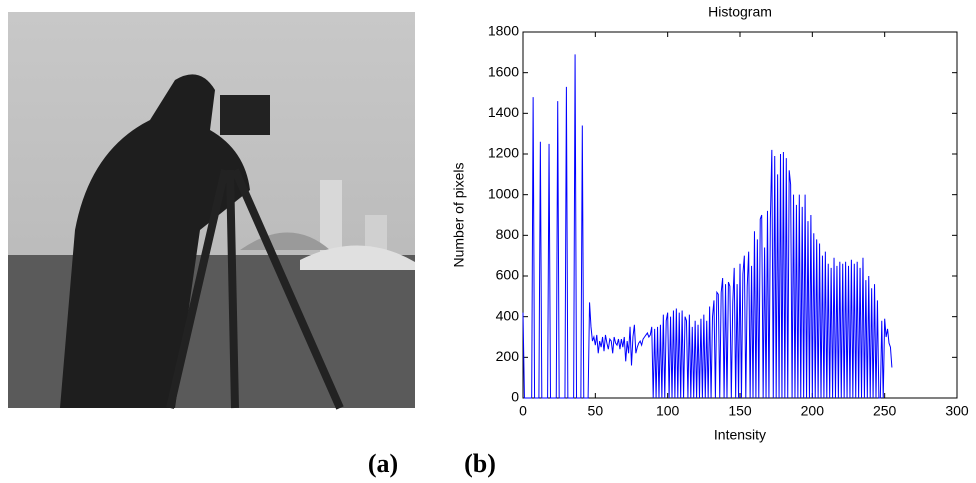  I want to click on y-tick-label: 1000, so click(503, 193).